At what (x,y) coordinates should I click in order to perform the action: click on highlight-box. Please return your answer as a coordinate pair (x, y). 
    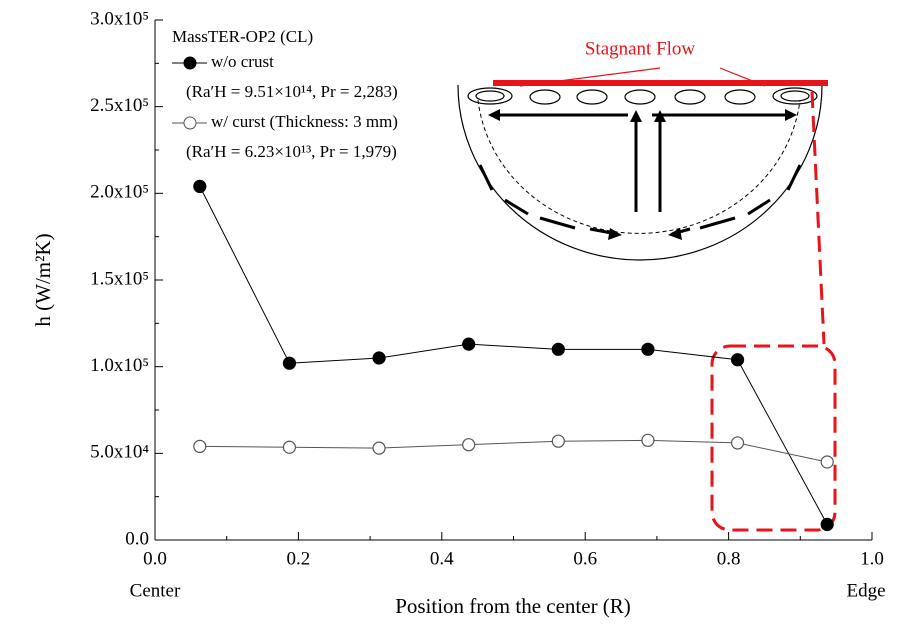
    Looking at the image, I should click on (773, 438).